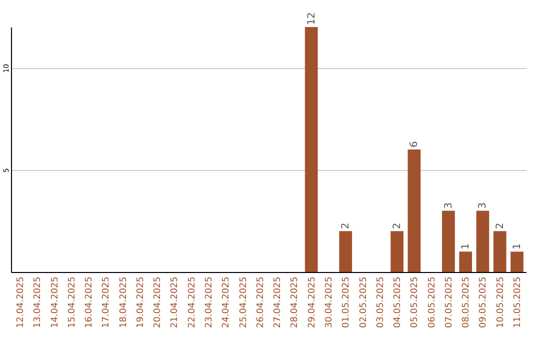 This screenshot has width=540, height=340. I want to click on x-tick-label: 07.05.2025, so click(449, 302).